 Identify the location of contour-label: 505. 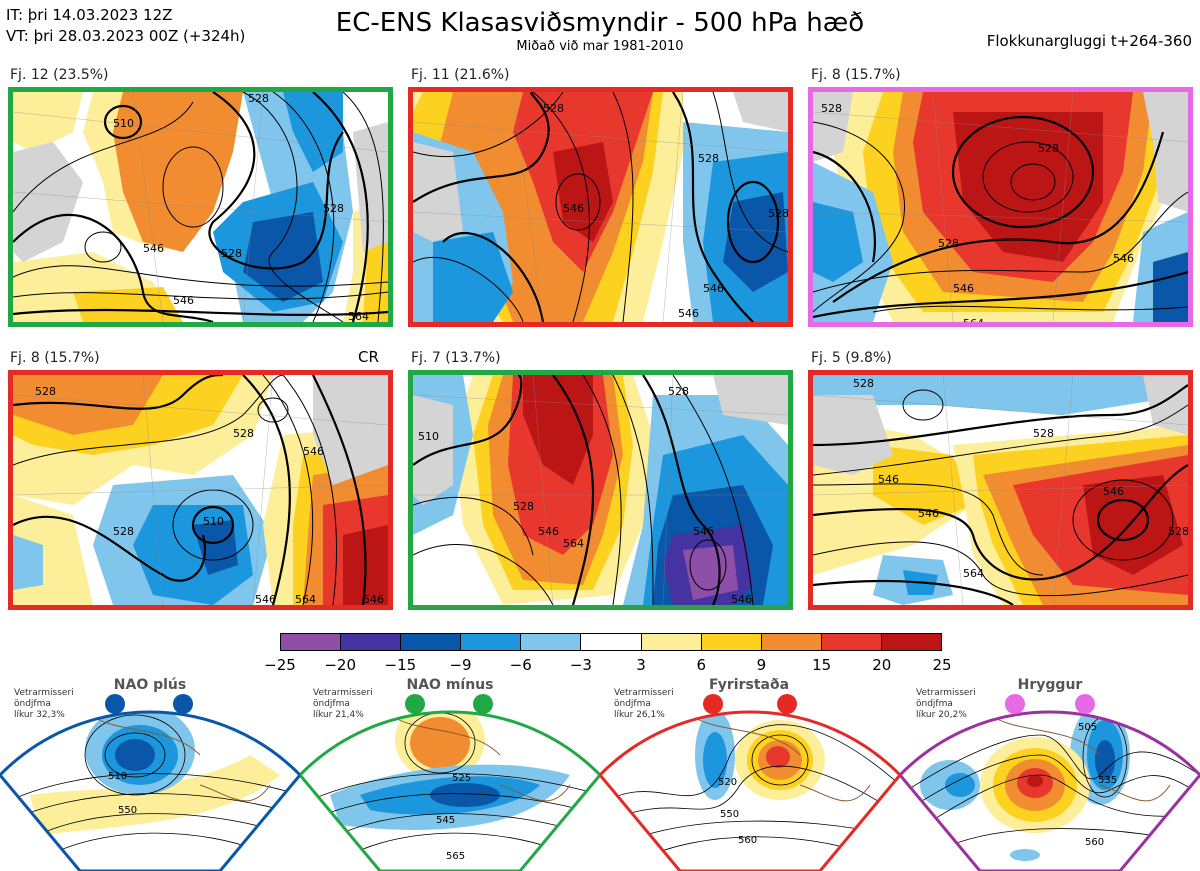
(1087, 727).